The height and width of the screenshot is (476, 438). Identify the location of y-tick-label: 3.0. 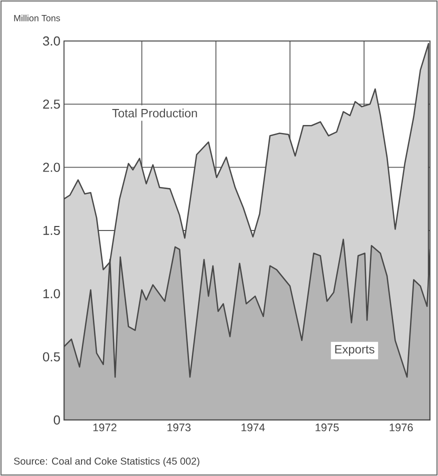
(51, 41).